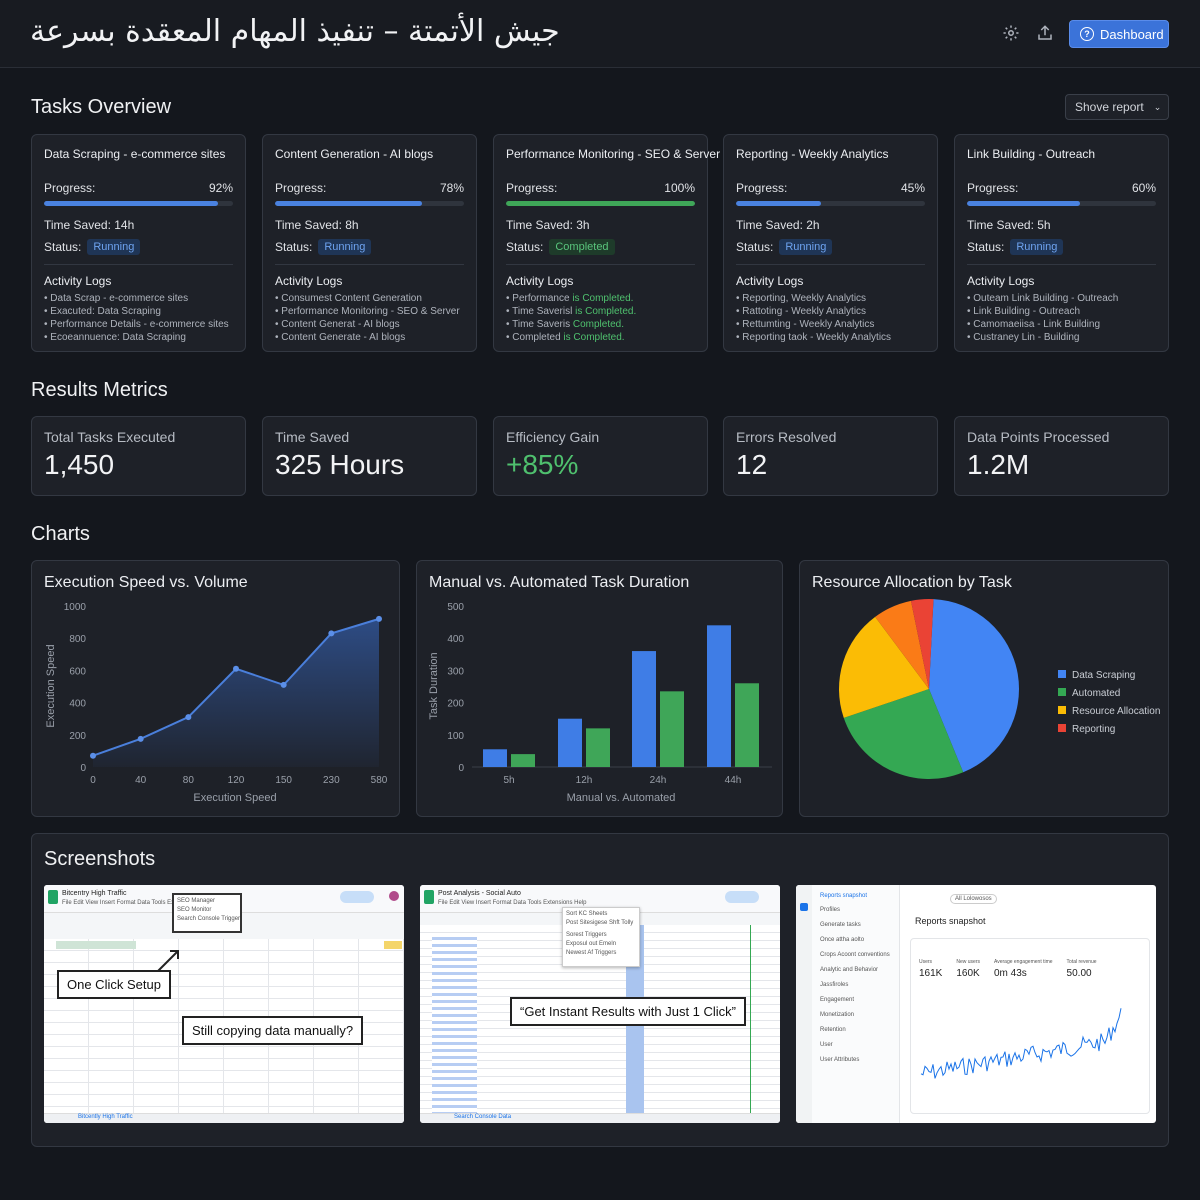 The height and width of the screenshot is (1200, 1200). What do you see at coordinates (1061, 188) in the screenshot?
I see `progress-row: Progress: 60%` at bounding box center [1061, 188].